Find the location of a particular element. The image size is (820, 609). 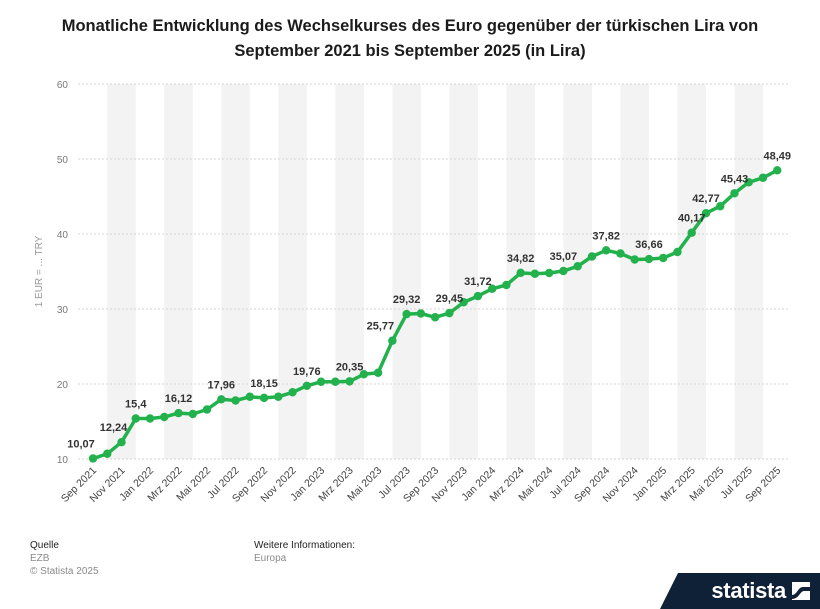

data-label: 25,77 is located at coordinates (381, 327).